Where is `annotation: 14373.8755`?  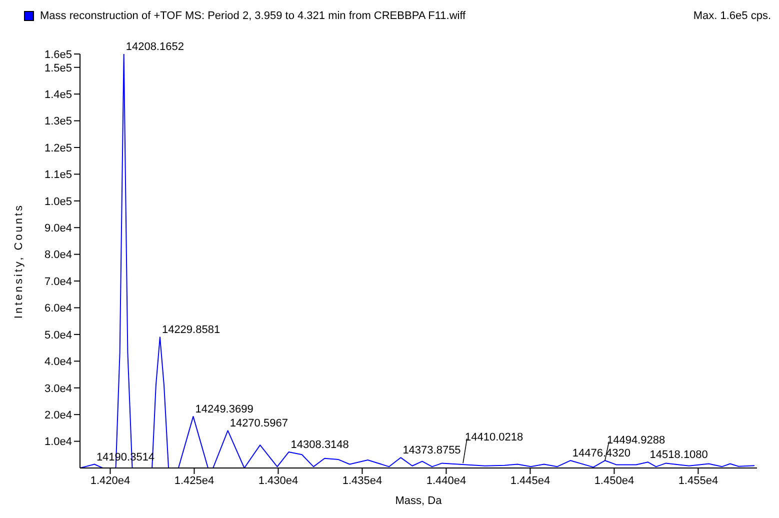
annotation: 14373.8755 is located at coordinates (431, 450).